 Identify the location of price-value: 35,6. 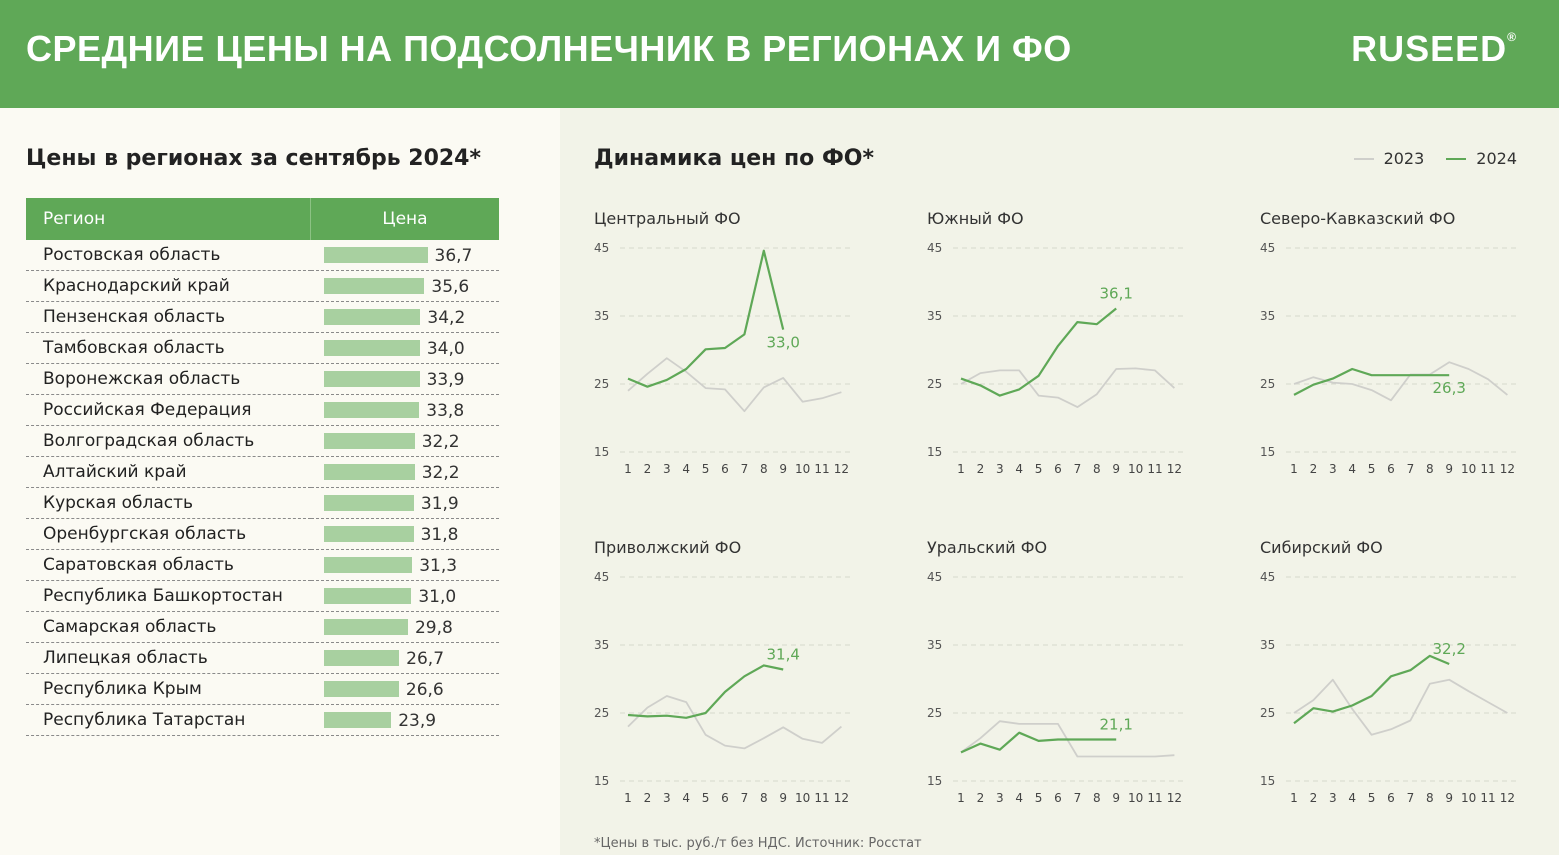
(450, 287).